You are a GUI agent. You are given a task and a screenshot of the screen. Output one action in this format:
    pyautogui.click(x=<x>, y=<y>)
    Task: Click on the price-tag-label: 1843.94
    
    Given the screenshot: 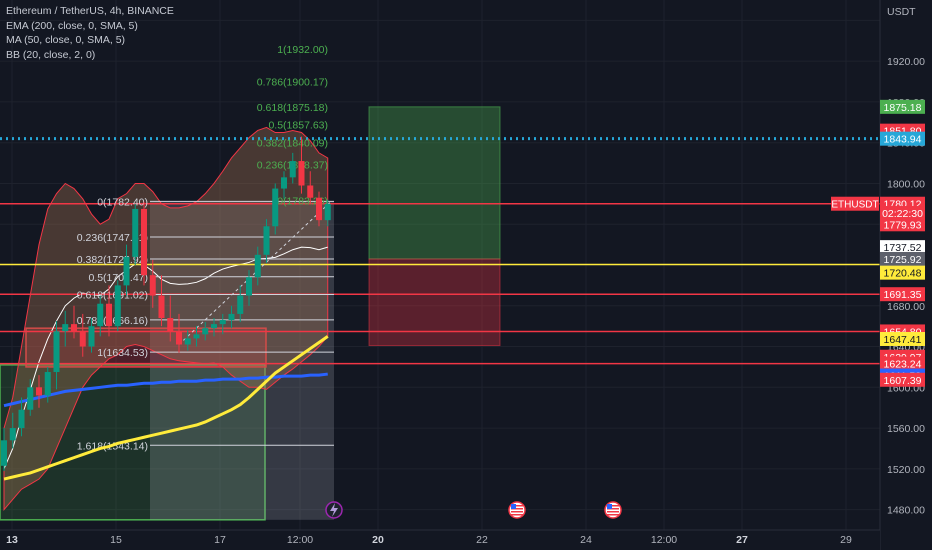 What is the action you would take?
    pyautogui.click(x=903, y=140)
    